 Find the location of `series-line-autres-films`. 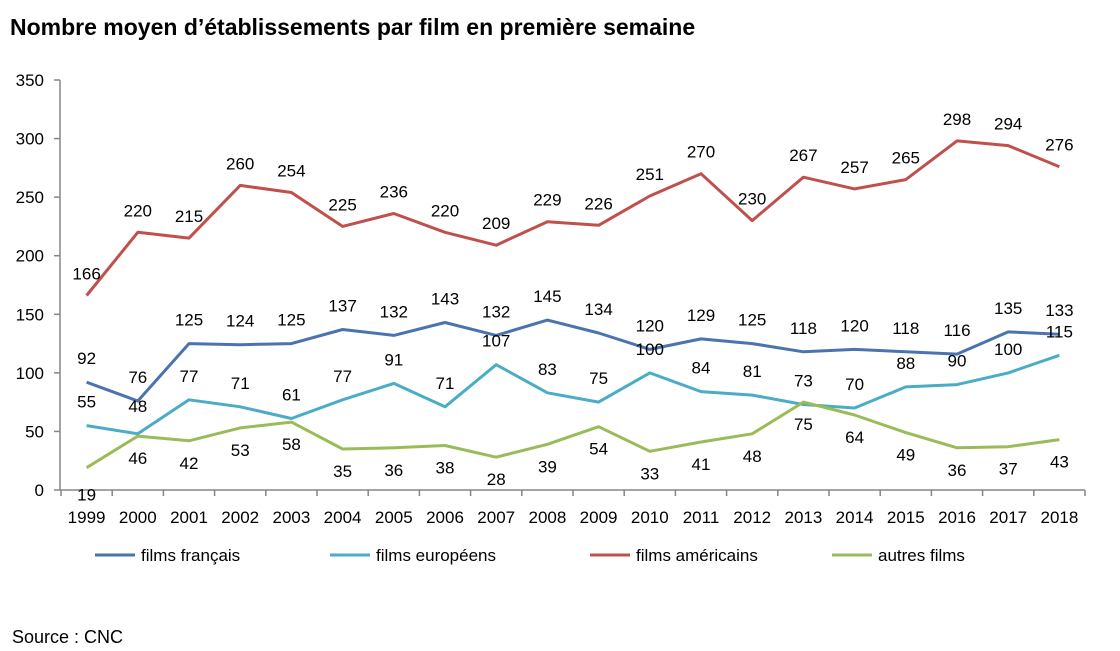

series-line-autres-films is located at coordinates (572, 434).